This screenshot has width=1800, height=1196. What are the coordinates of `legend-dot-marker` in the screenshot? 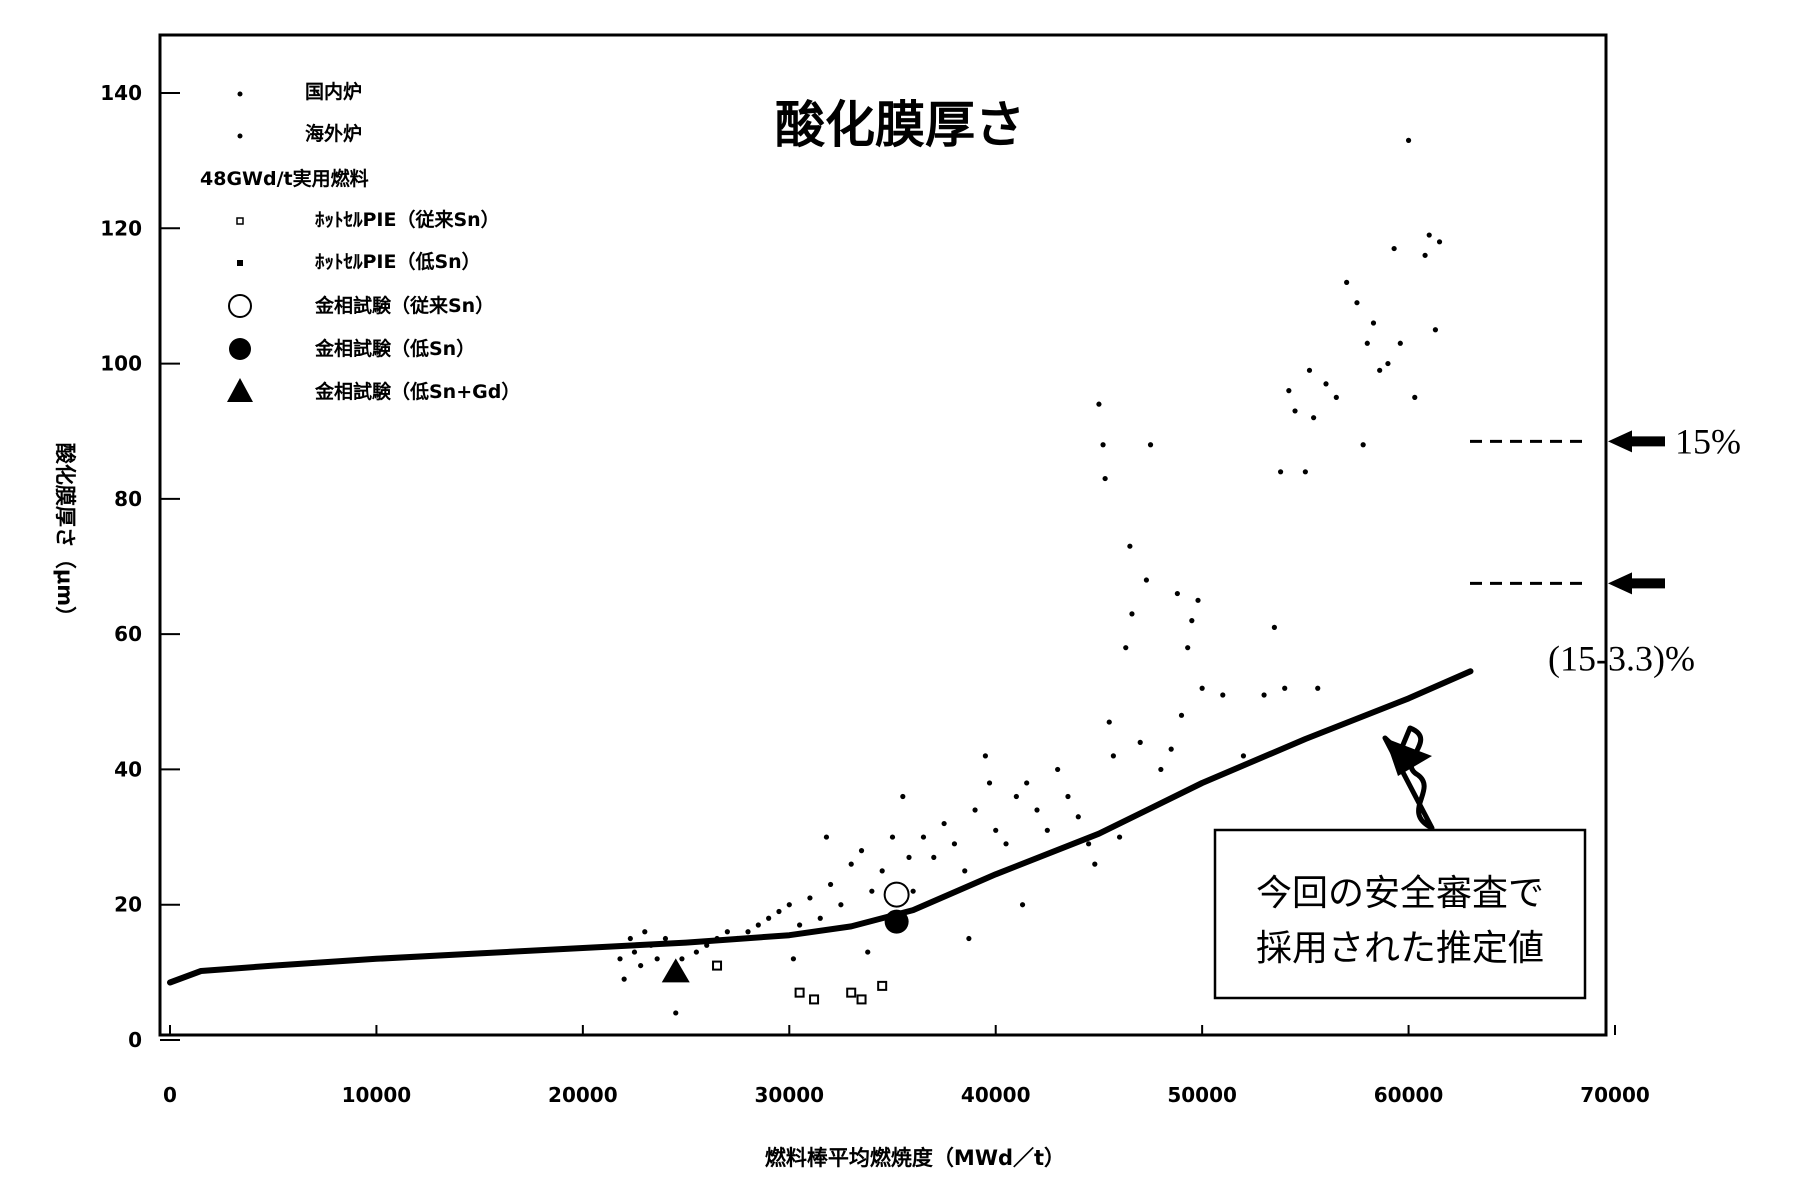 It's located at (240, 94).